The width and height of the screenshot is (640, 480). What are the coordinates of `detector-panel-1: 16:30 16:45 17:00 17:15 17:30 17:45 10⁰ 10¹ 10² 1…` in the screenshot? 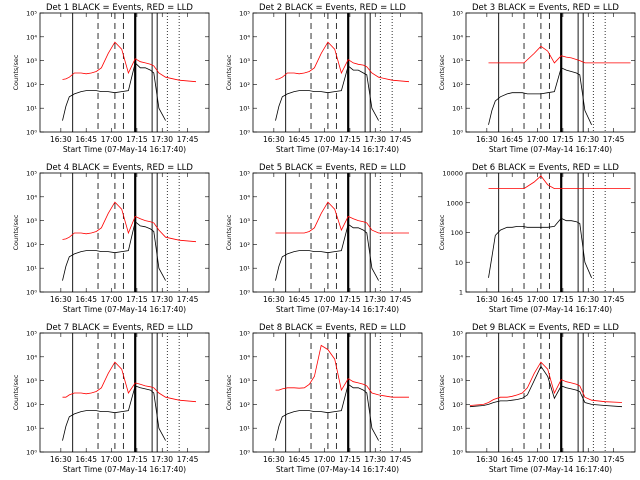 It's located at (111, 78).